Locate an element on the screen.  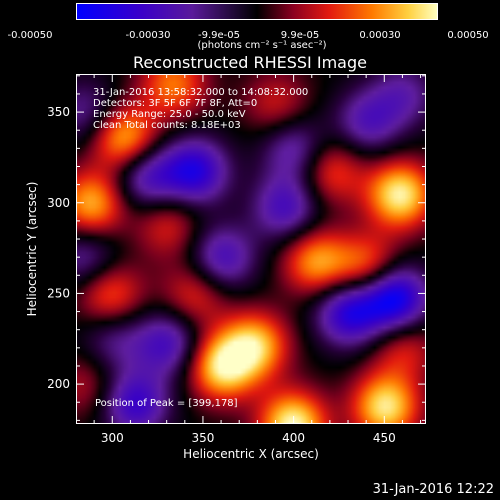
annotation-total-counts: Clean Total counts: 8.18E+03 is located at coordinates (167, 125).